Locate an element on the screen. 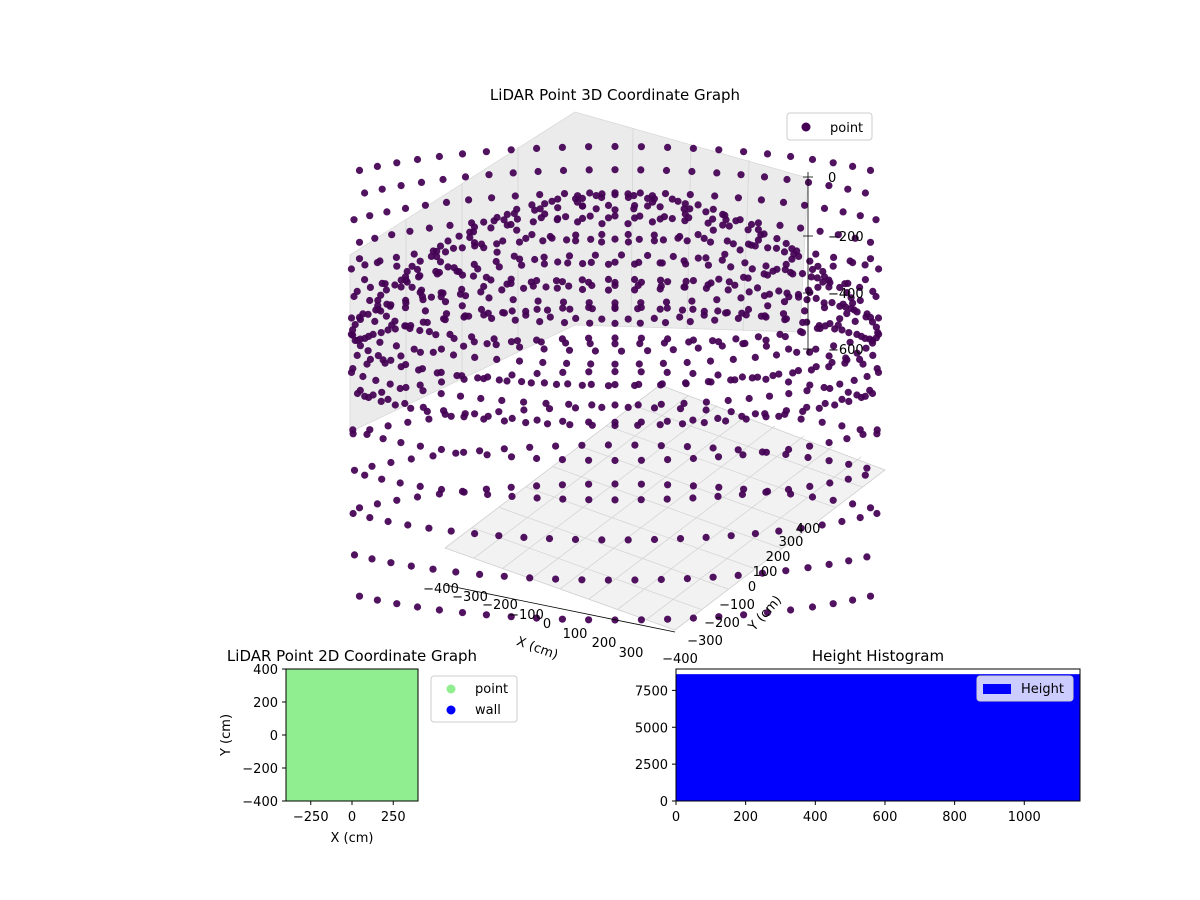 Image resolution: width=1200 pixels, height=900 pixels. x-tick-label-3d: −100 is located at coordinates (526, 615).